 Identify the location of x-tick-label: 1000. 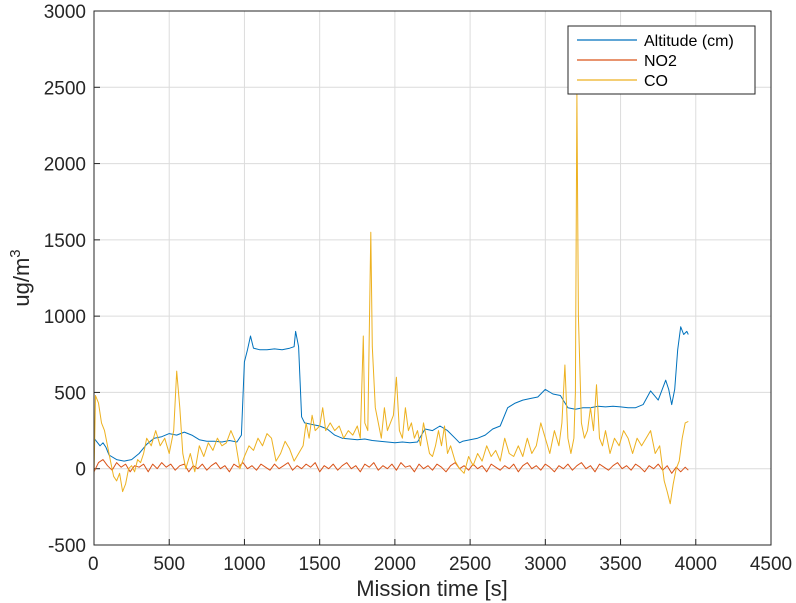
(244, 564).